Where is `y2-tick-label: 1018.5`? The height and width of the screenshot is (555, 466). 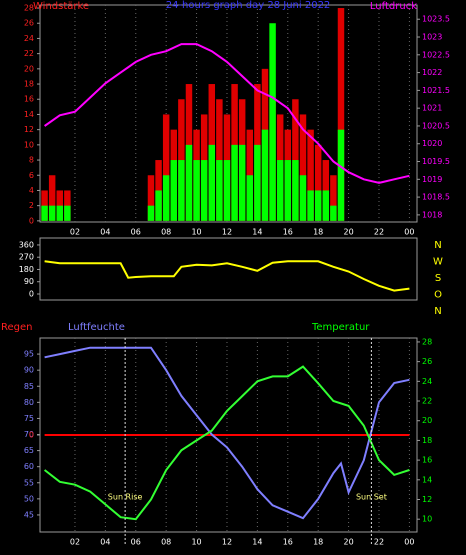
y2-tick-label: 1018.5 is located at coordinates (436, 197).